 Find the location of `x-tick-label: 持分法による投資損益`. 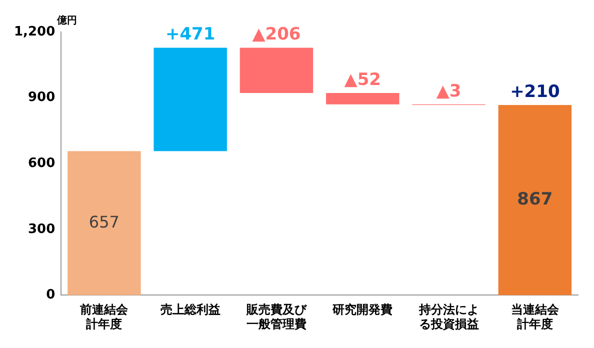

x-tick-label: 持分法による投資損益 is located at coordinates (448, 316).